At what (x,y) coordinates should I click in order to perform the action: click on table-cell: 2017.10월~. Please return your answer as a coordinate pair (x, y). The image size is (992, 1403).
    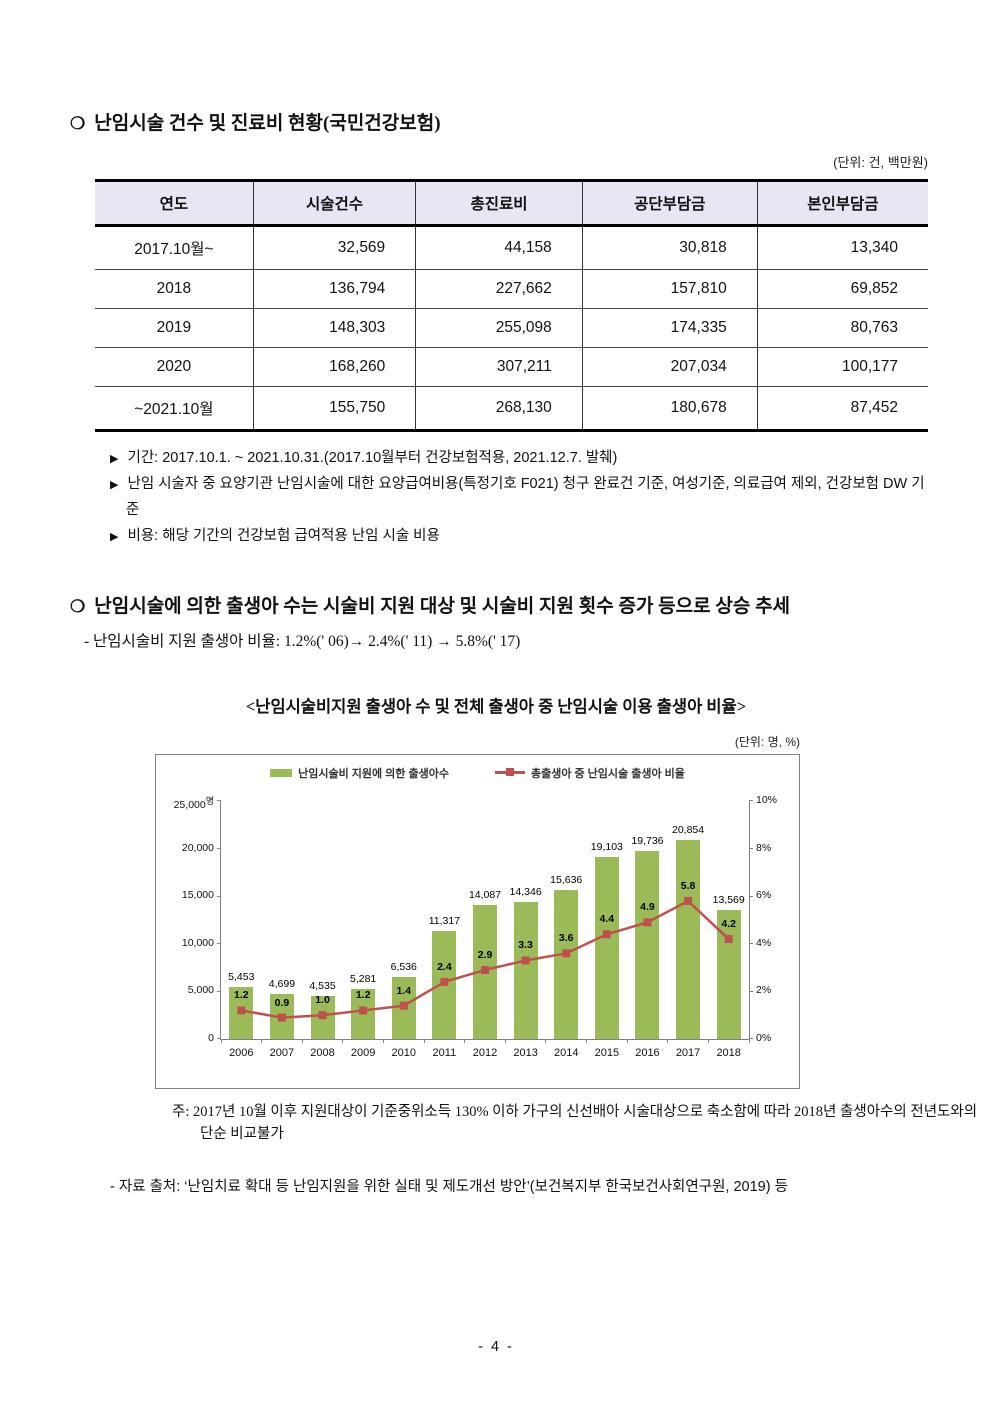
    Looking at the image, I should click on (174, 249).